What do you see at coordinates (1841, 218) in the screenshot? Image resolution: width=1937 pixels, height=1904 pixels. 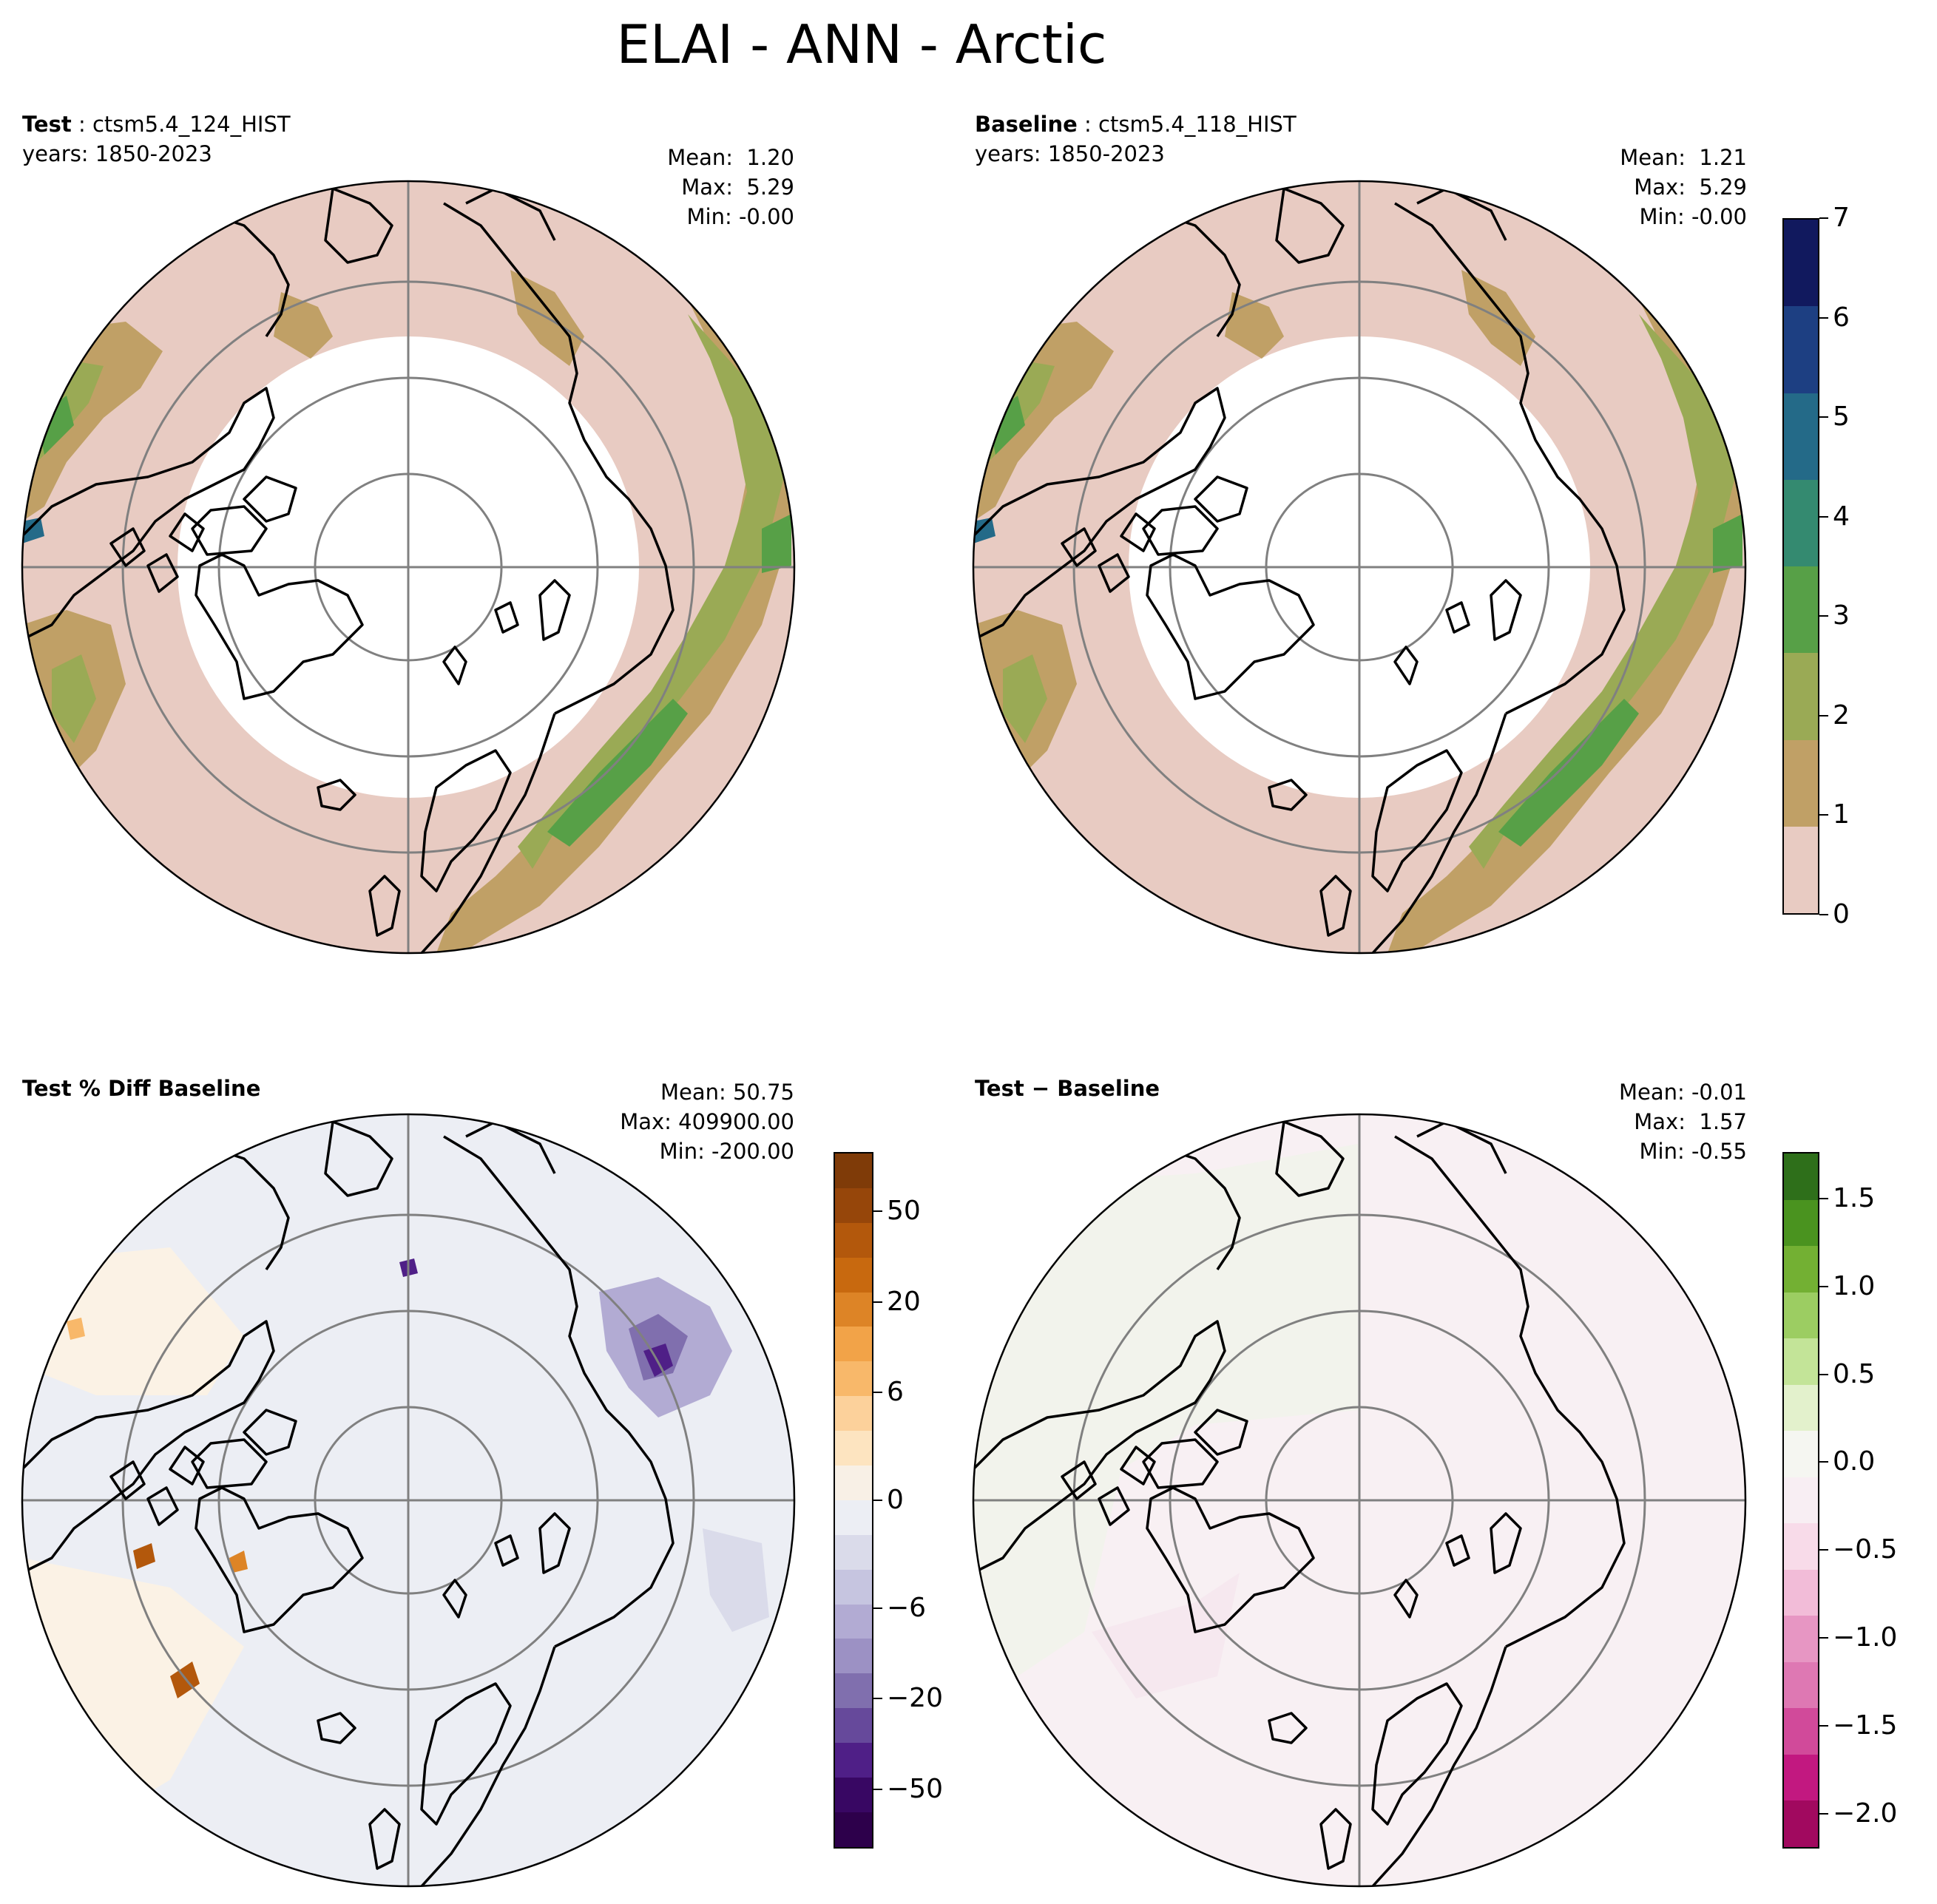 I see `colorbar-tick-label: 7` at bounding box center [1841, 218].